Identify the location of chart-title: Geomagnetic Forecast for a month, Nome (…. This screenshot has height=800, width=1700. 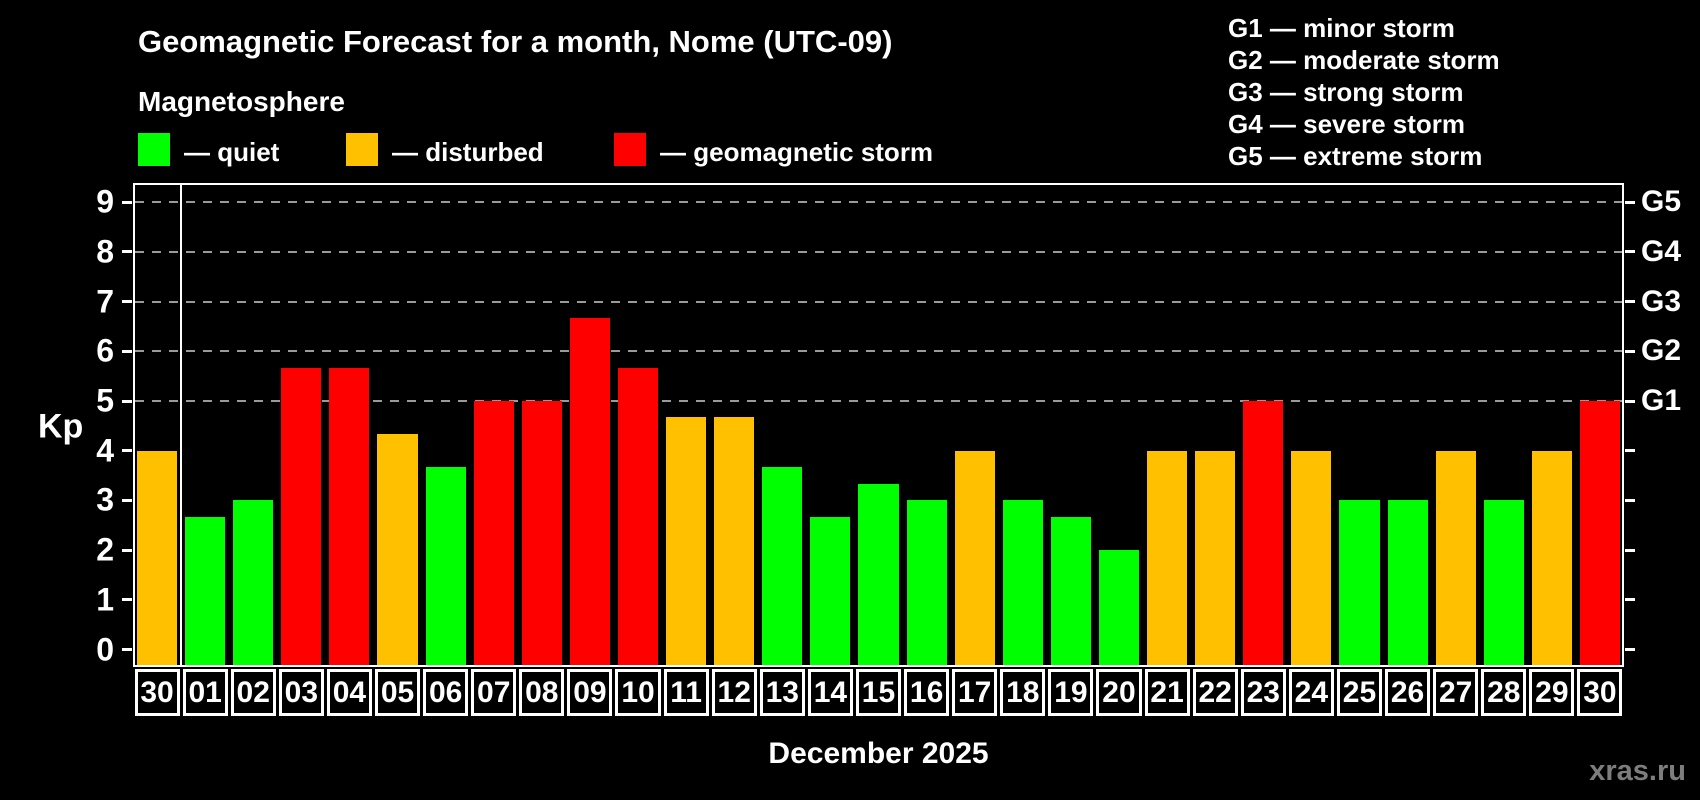
(515, 41).